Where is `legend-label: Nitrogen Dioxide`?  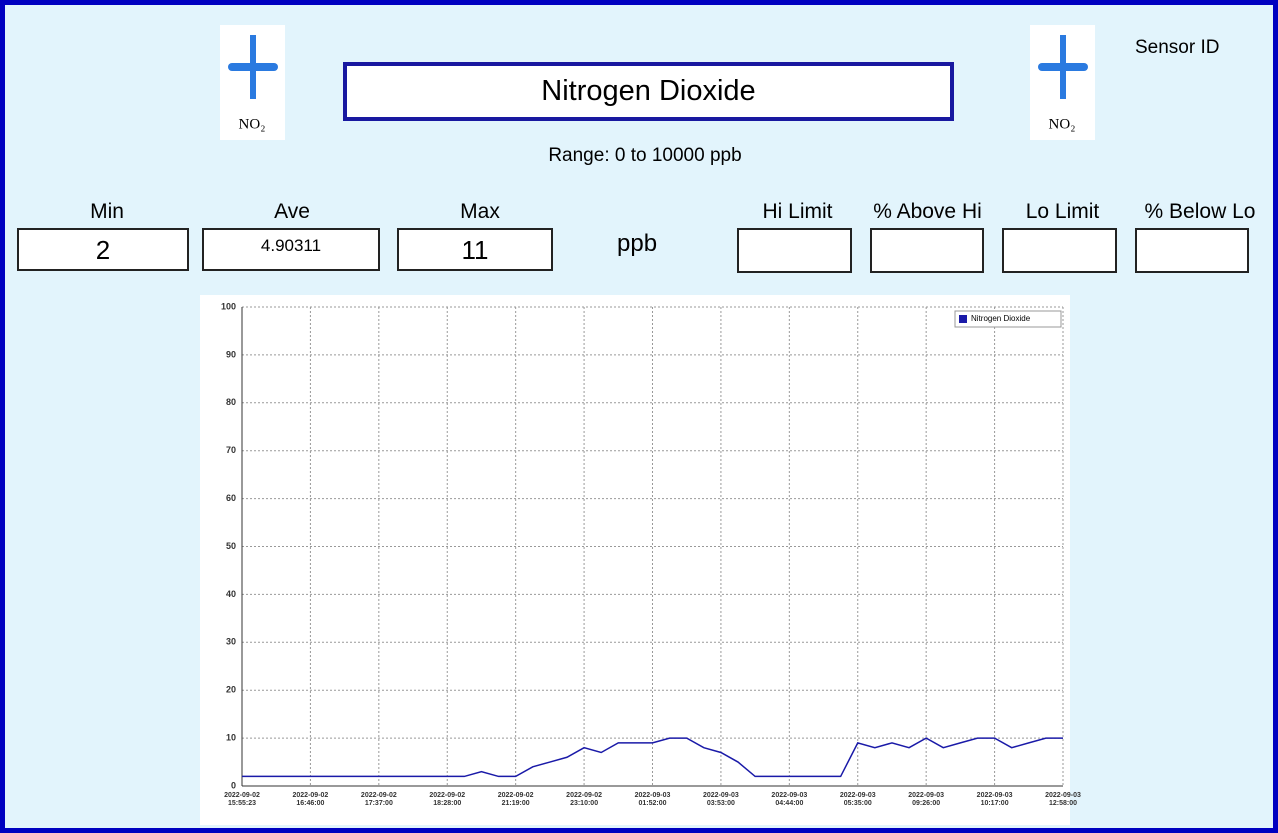 legend-label: Nitrogen Dioxide is located at coordinates (1001, 318).